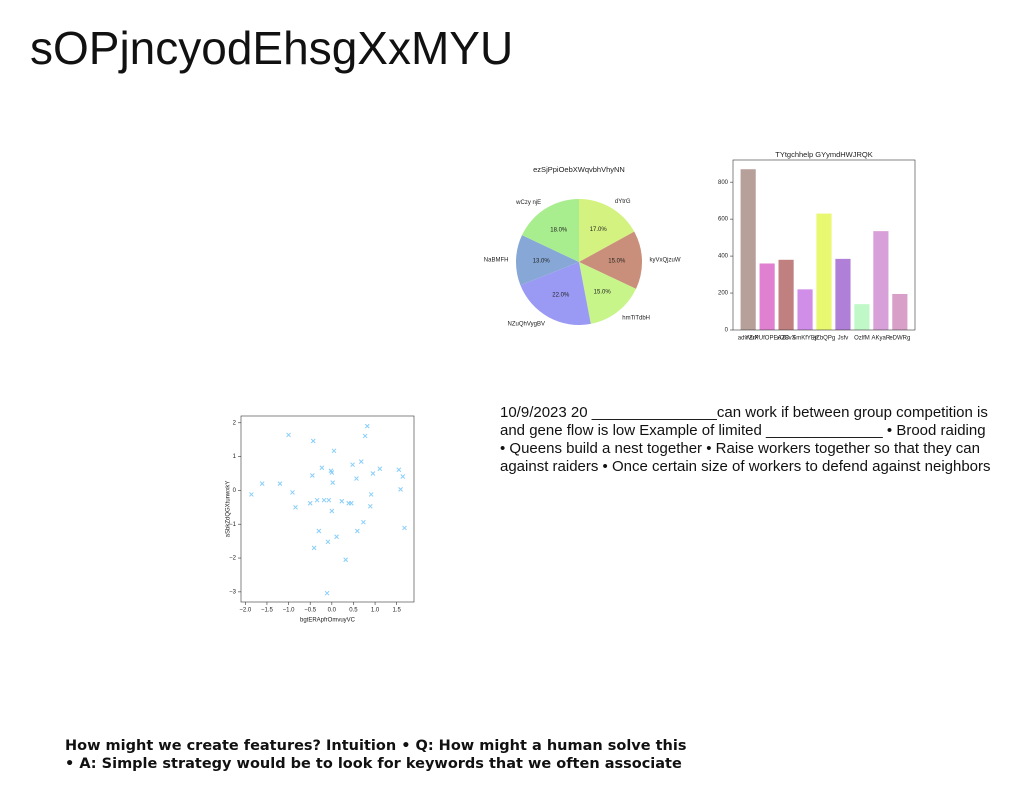  What do you see at coordinates (375, 611) in the screenshot?
I see `x-tick-label: 1.0` at bounding box center [375, 611].